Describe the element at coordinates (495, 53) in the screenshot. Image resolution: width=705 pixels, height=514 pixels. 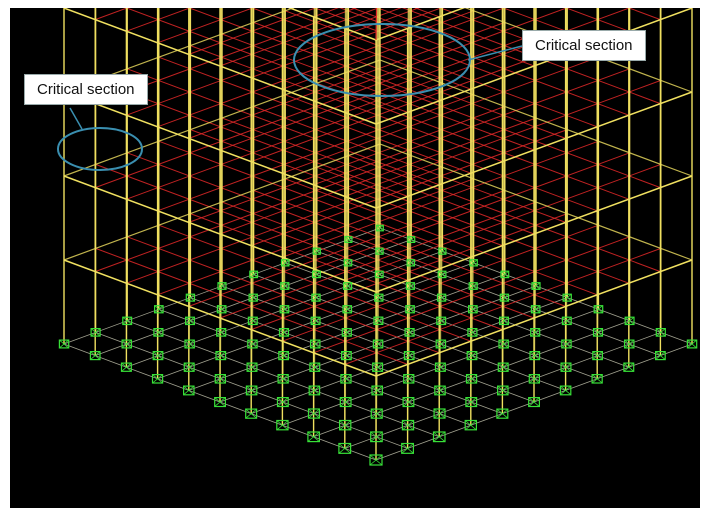
I see `callout-leader-line` at that location.